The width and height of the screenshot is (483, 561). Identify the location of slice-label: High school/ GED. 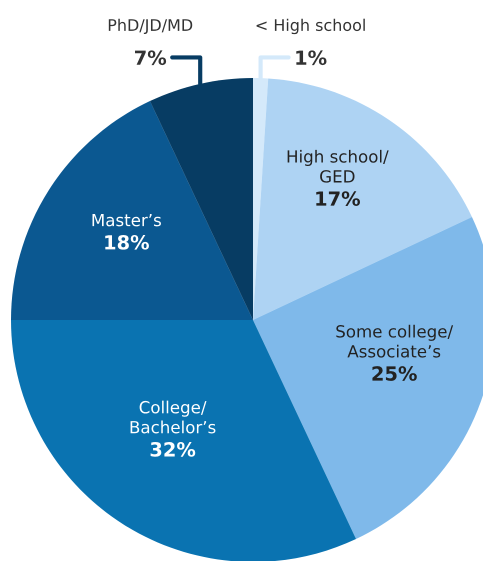
(338, 166).